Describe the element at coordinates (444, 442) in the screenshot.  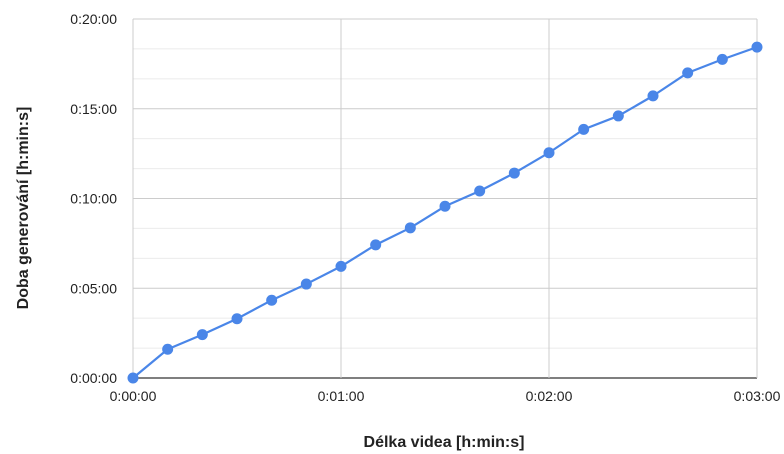
I see `x-axis-title: Délka videa [h:min:s]` at that location.